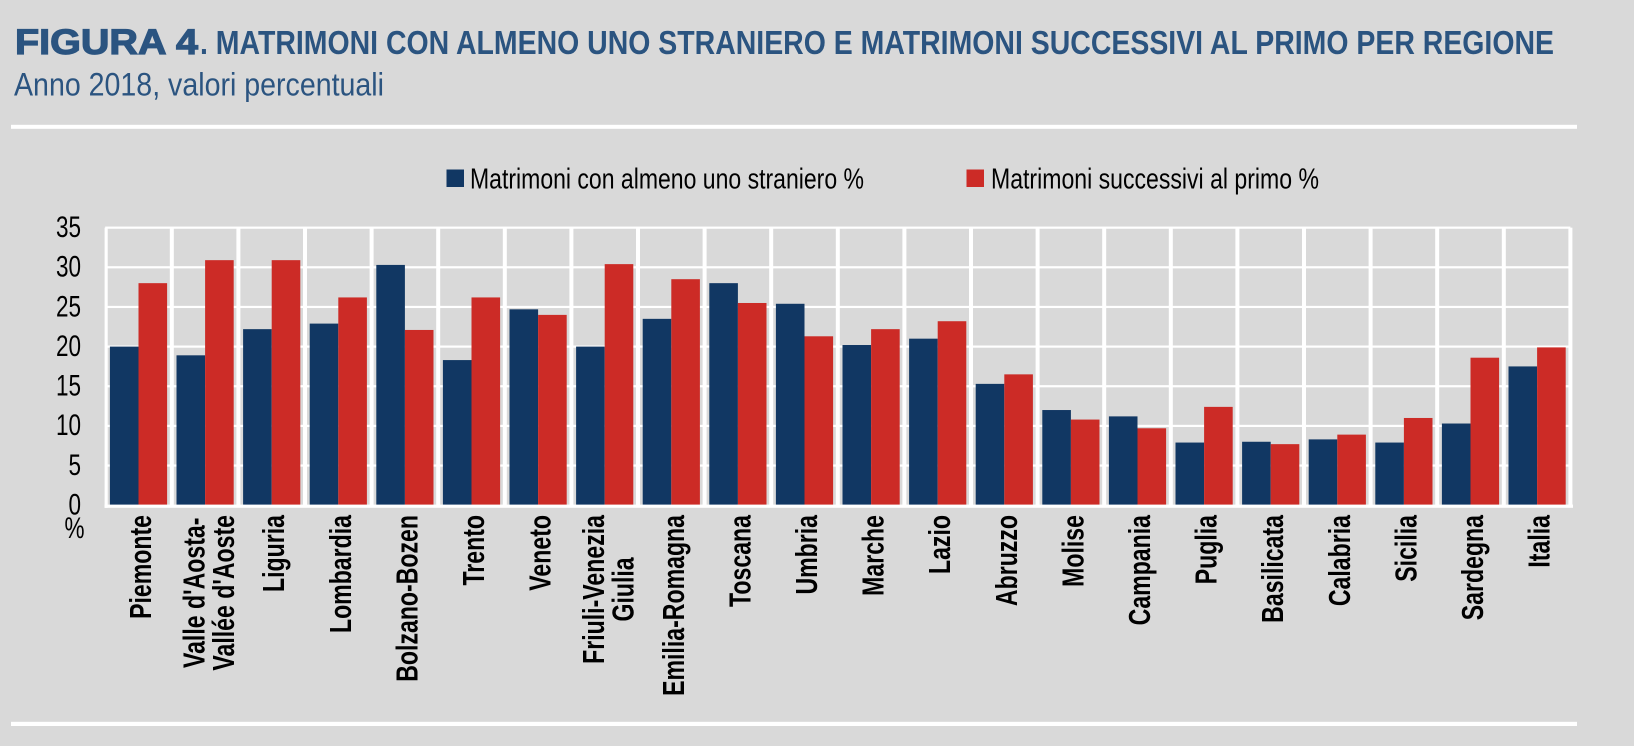 The image size is (1634, 746). Describe the element at coordinates (667, 180) in the screenshot. I see `svg-text:Matrimoni con almeno uno stran: Matrimoni con almeno uno straniero %` at that location.